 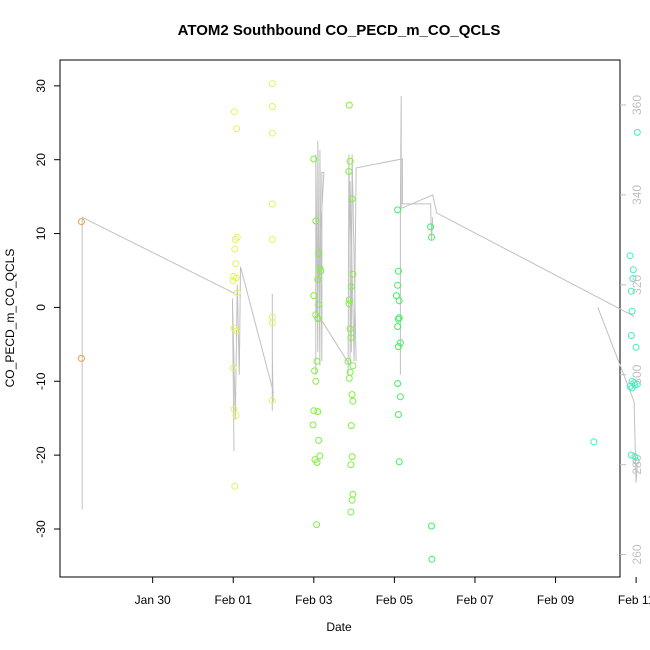 What do you see at coordinates (41, 234) in the screenshot?
I see `y-tick-label: 10` at bounding box center [41, 234].